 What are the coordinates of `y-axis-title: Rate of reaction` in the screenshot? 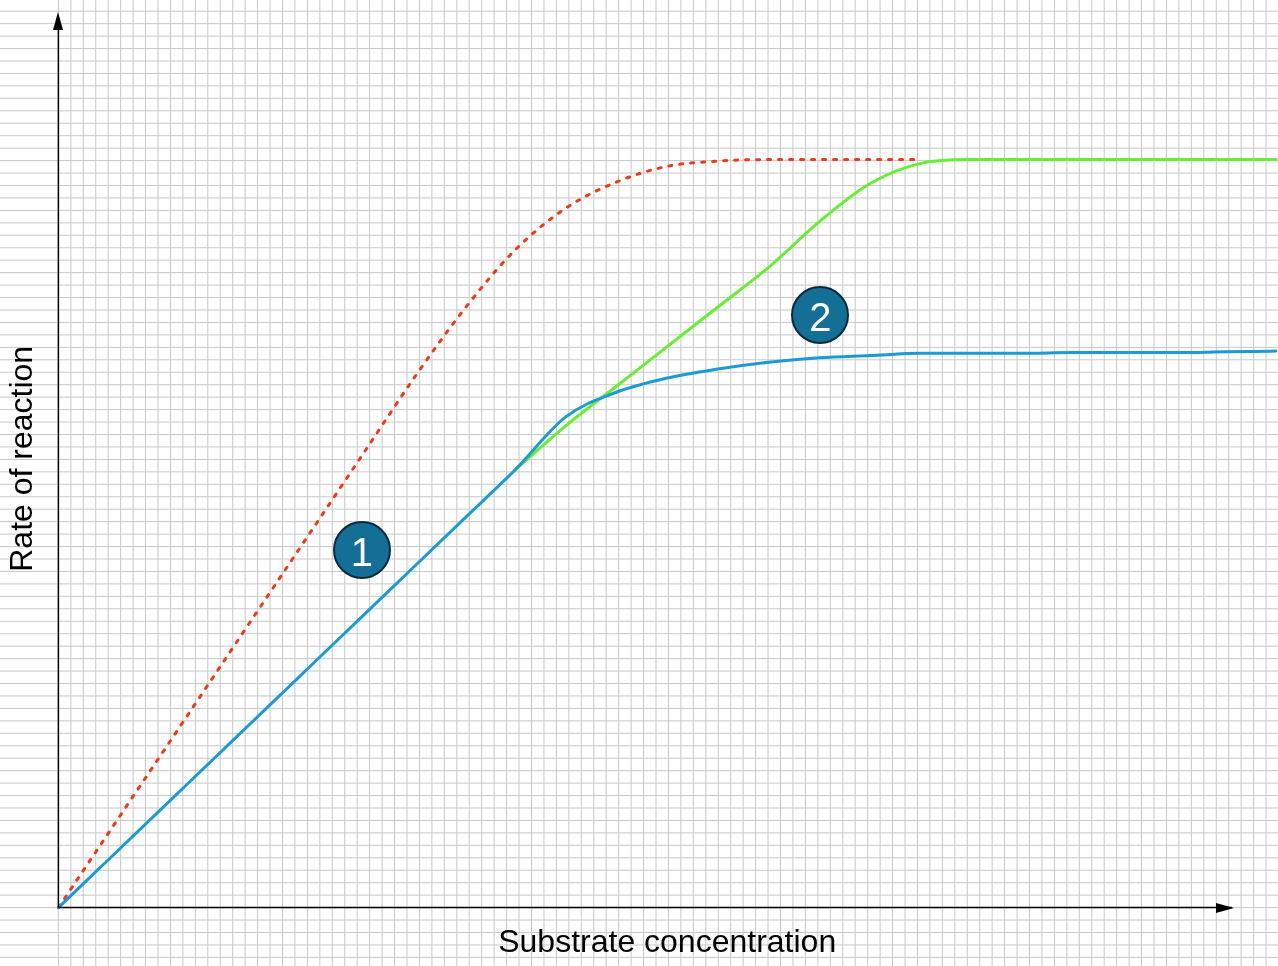 It's located at (21, 458).